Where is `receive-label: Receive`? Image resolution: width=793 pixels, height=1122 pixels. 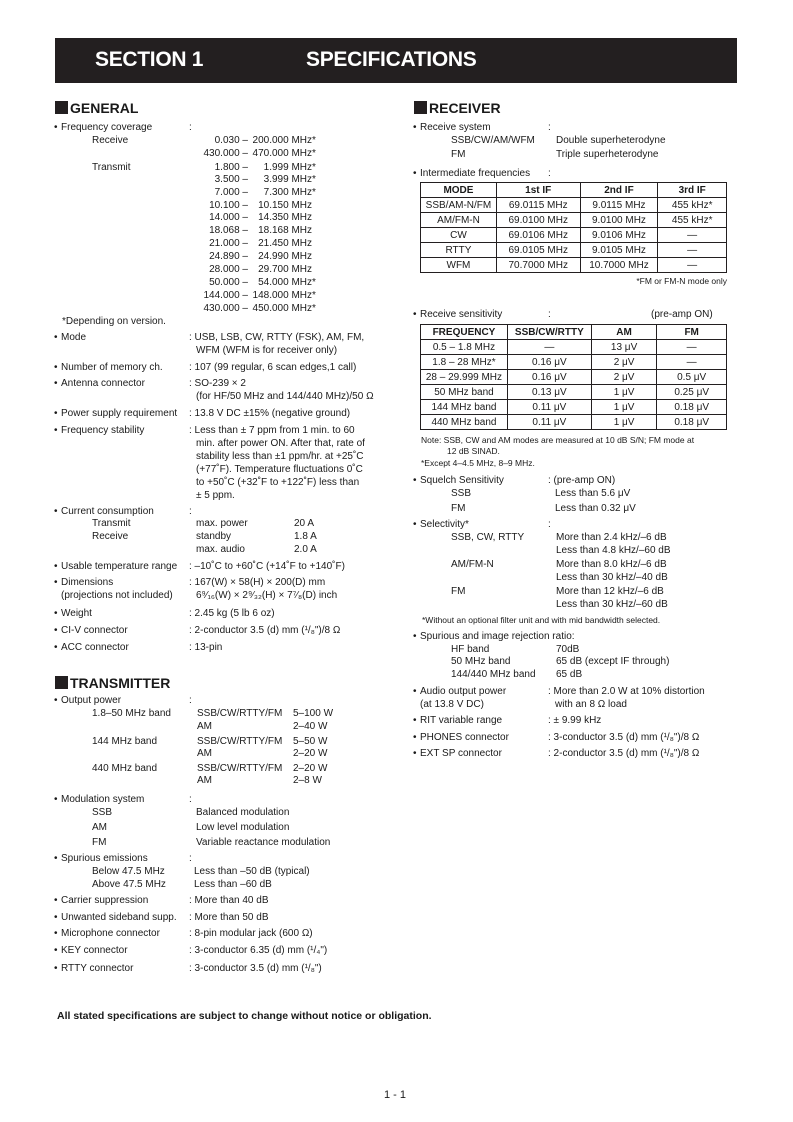 receive-label: Receive is located at coordinates (110, 140).